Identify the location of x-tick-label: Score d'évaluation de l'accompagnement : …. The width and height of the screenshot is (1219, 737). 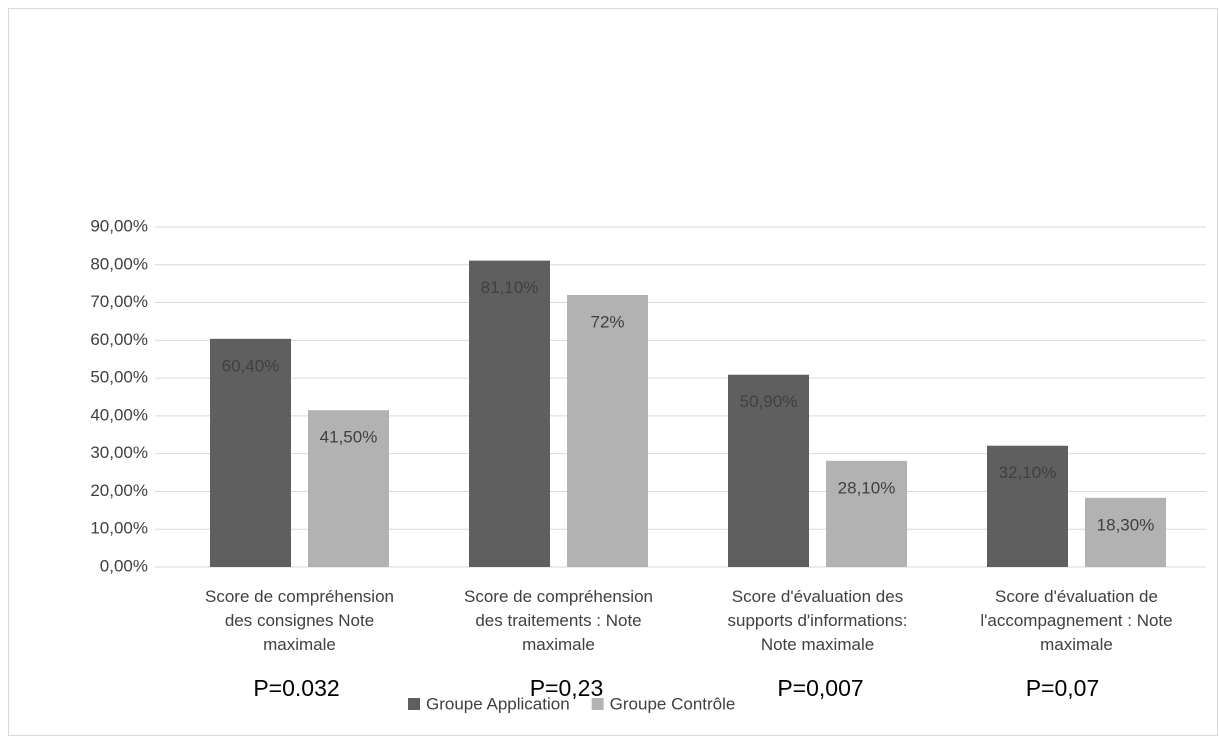
(1076, 620).